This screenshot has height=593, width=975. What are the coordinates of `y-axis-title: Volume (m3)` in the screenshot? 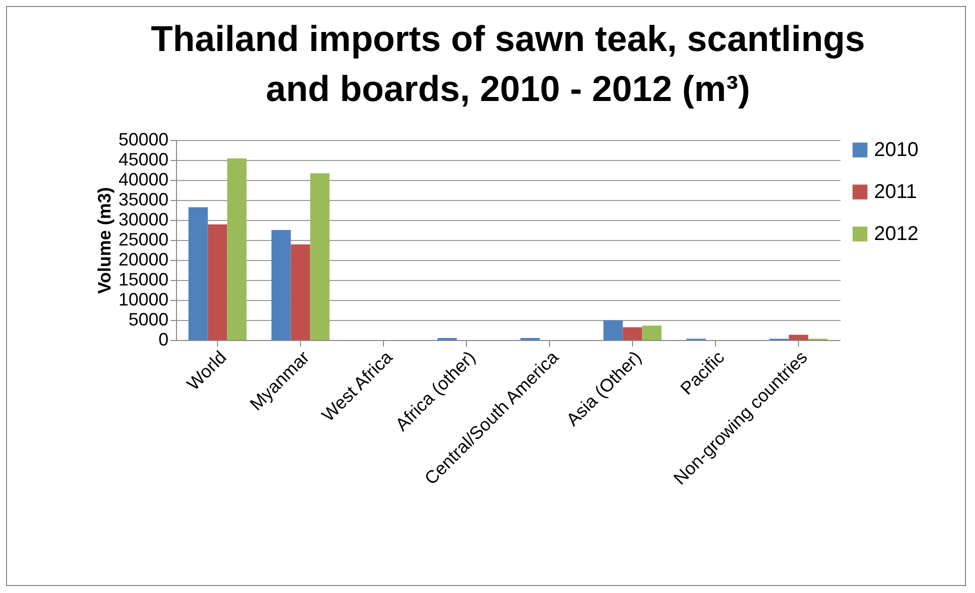 It's located at (104, 240).